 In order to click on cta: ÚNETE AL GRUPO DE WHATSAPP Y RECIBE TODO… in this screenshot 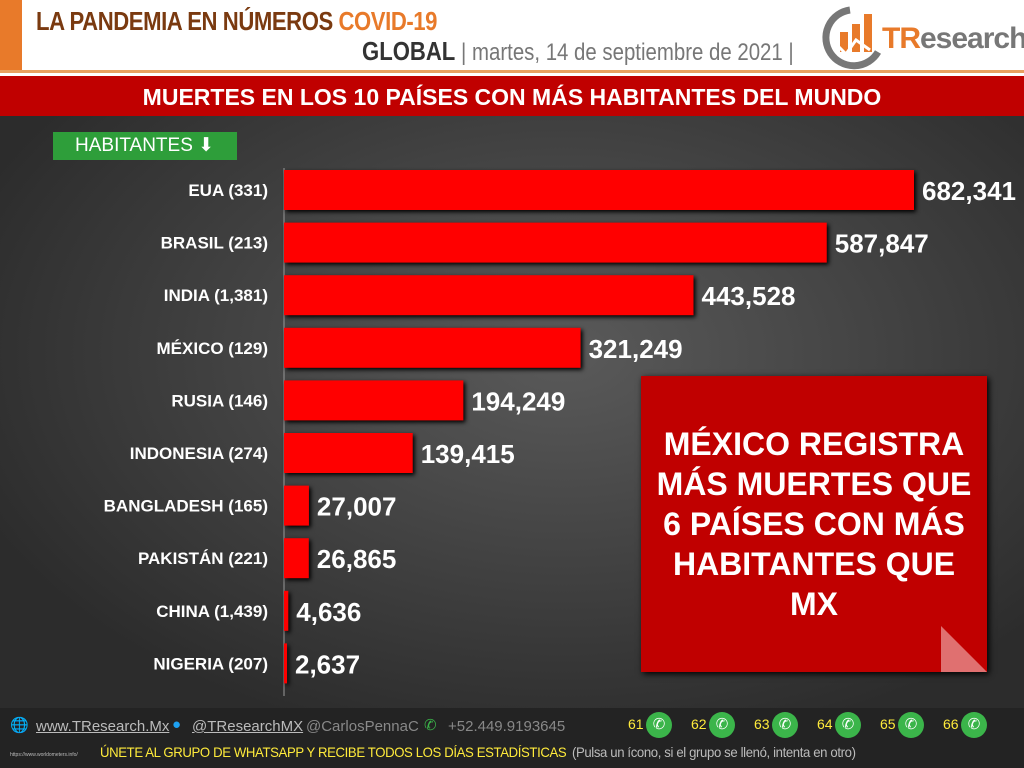, I will do `click(333, 752)`.